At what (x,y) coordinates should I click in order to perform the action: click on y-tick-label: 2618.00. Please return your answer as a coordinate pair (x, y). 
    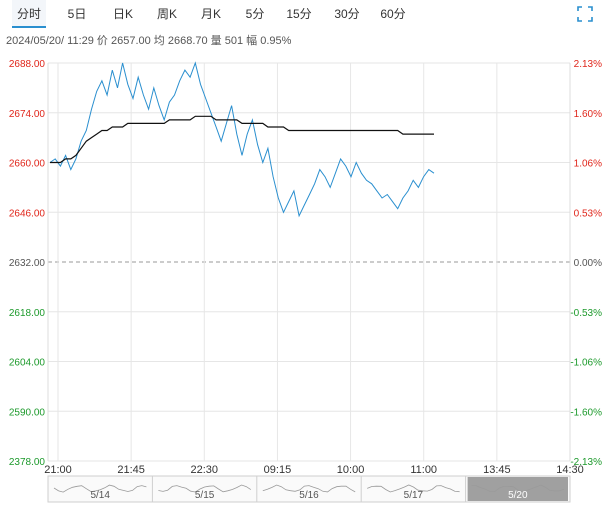
    Looking at the image, I should click on (27, 313).